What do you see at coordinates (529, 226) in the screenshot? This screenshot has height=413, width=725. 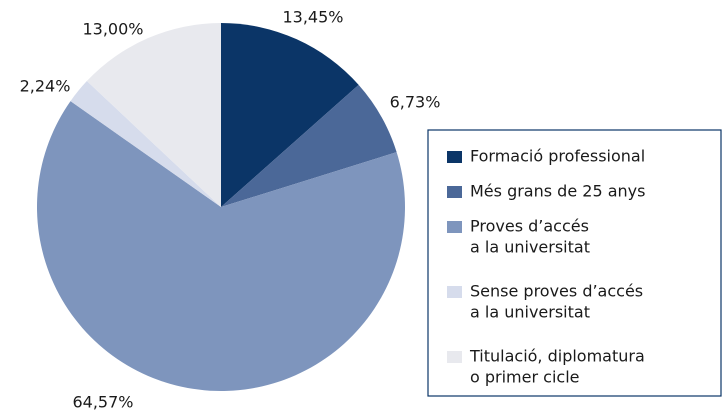 I see `legend-label: Proves d’accés` at bounding box center [529, 226].